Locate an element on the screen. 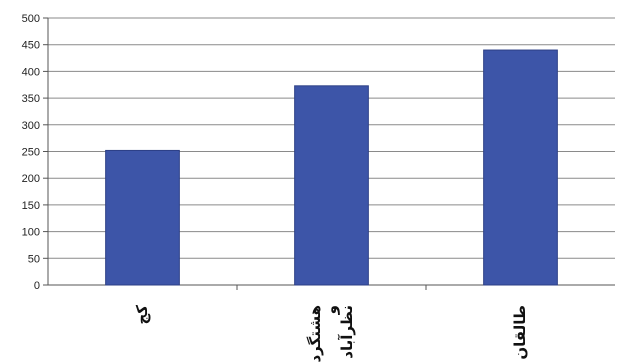 Image resolution: width=627 pixels, height=363 pixels. y-tick-label: 450 is located at coordinates (31, 46).